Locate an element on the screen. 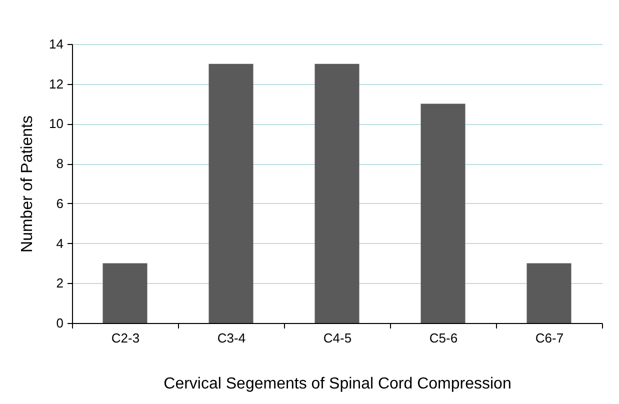 This screenshot has width=619, height=404. y-tick-label: 14 is located at coordinates (56, 44).